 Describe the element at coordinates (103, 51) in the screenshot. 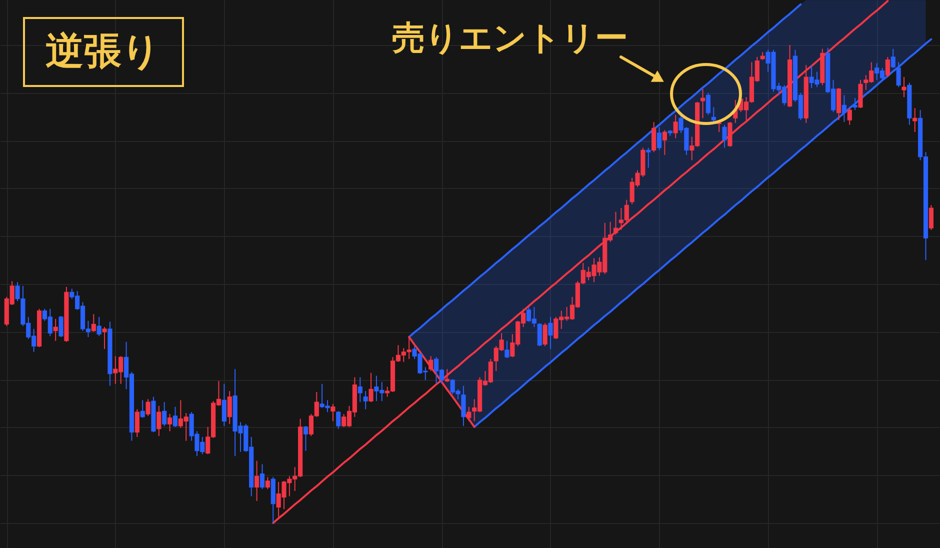

I see `chart-title: 逆張り` at that location.